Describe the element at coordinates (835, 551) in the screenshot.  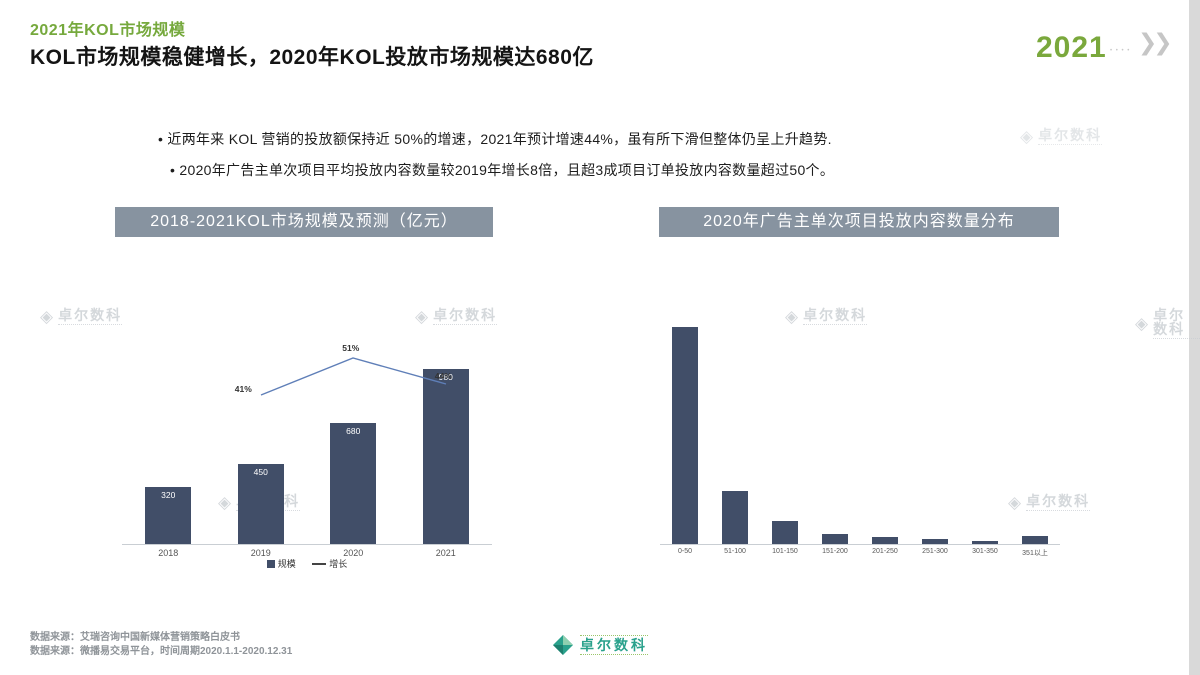
I see `x-axis-label: 151-200` at that location.